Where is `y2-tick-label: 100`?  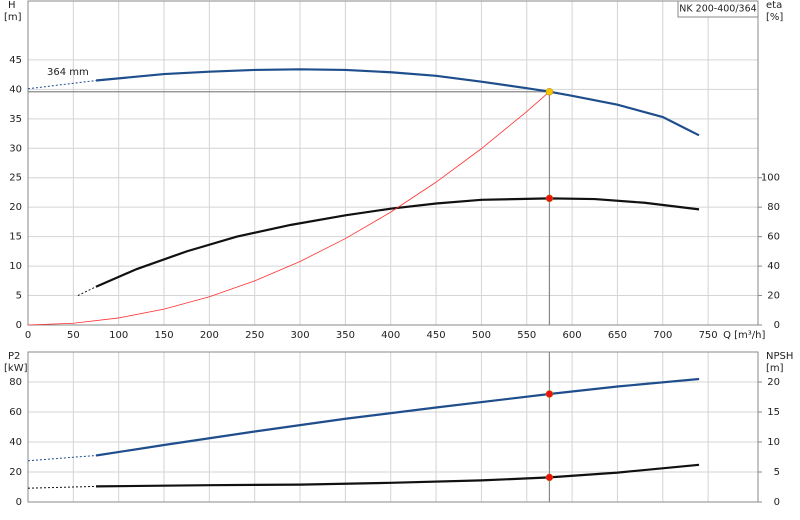
y2-tick-label: 100 is located at coordinates (770, 178).